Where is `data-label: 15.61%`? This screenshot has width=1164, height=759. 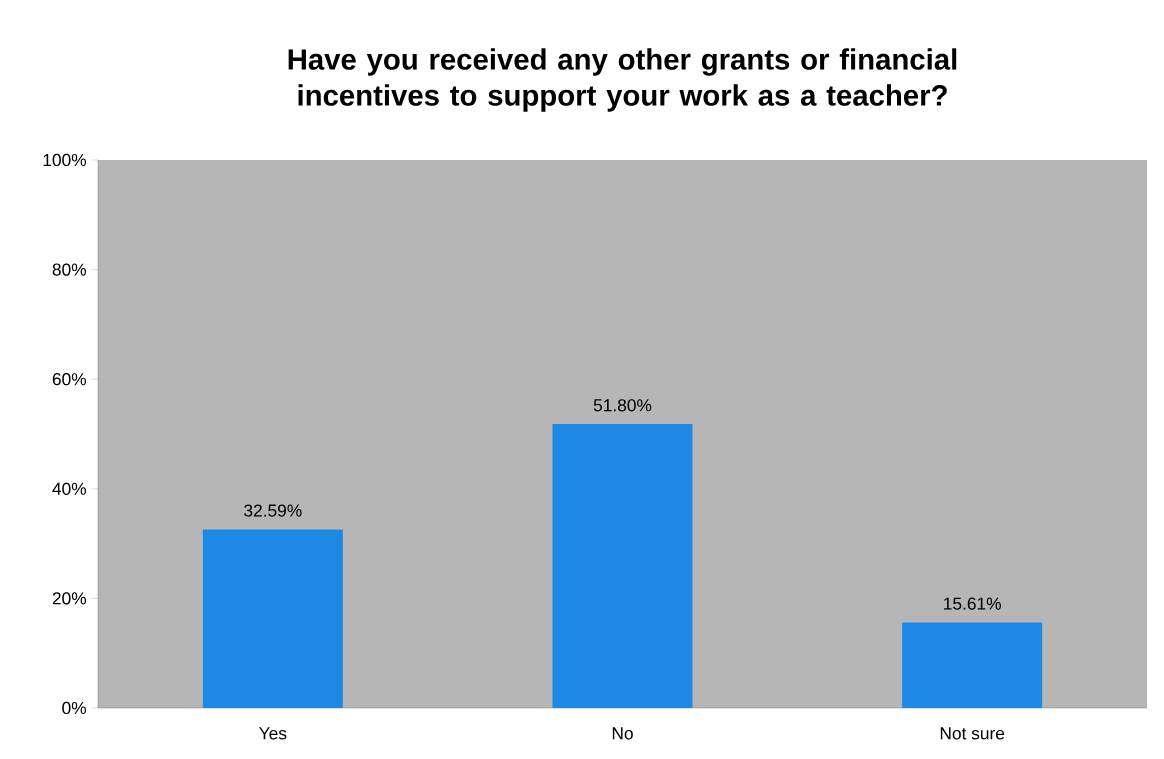
data-label: 15.61% is located at coordinates (972, 603).